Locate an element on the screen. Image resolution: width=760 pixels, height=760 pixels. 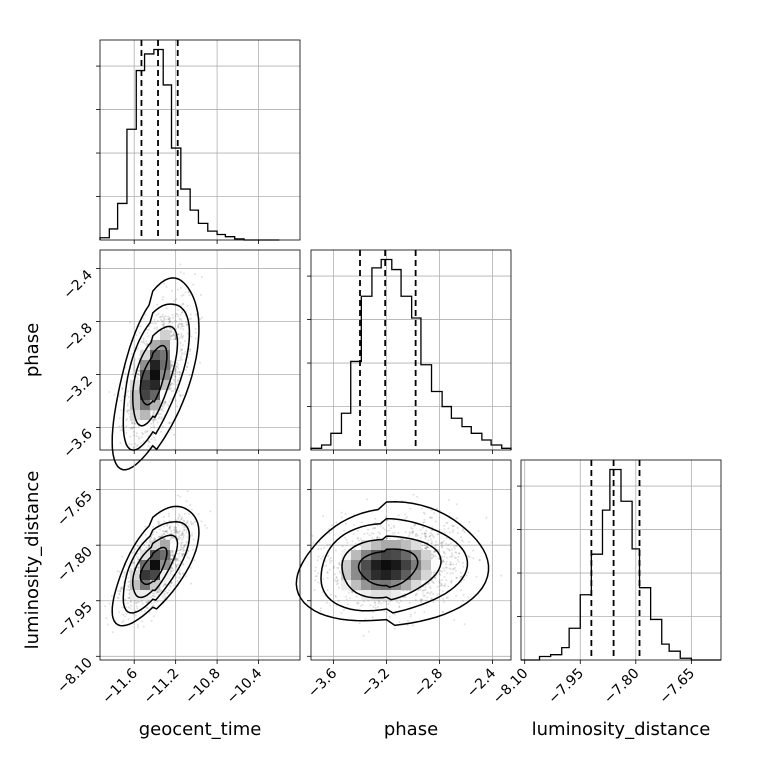
x-tick-label: −7.80 is located at coordinates (622, 687).